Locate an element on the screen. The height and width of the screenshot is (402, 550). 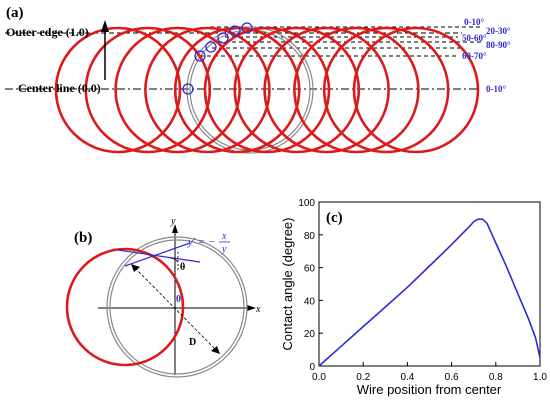
panel-b-red-wire is located at coordinates (125, 307).